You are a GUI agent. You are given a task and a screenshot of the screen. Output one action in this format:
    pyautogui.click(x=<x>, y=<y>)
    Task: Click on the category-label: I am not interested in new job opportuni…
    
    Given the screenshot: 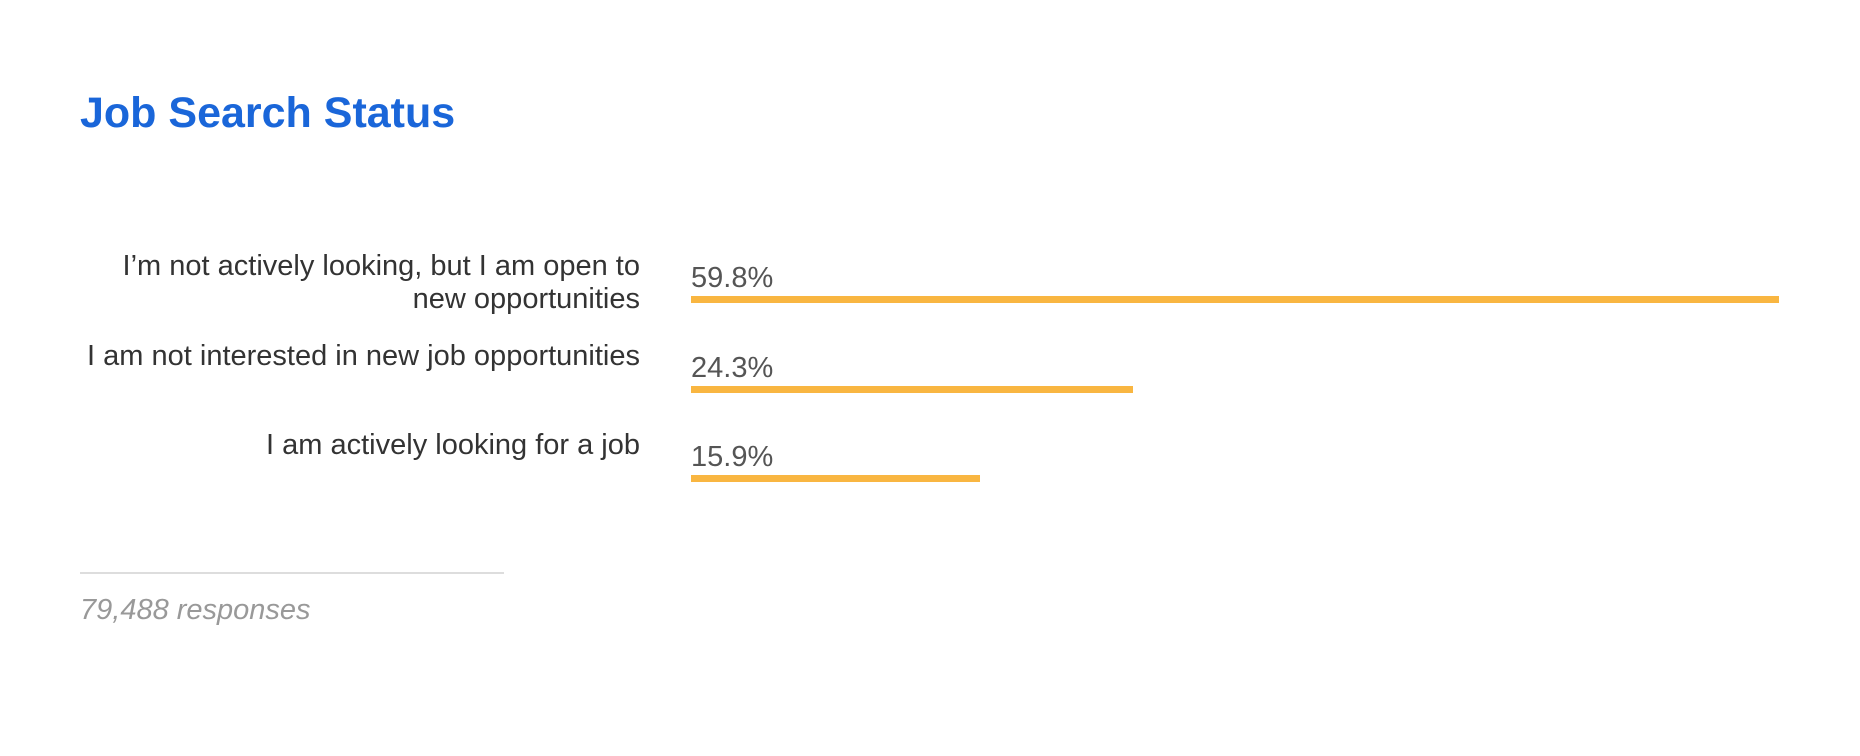 What is the action you would take?
    pyautogui.click(x=363, y=355)
    